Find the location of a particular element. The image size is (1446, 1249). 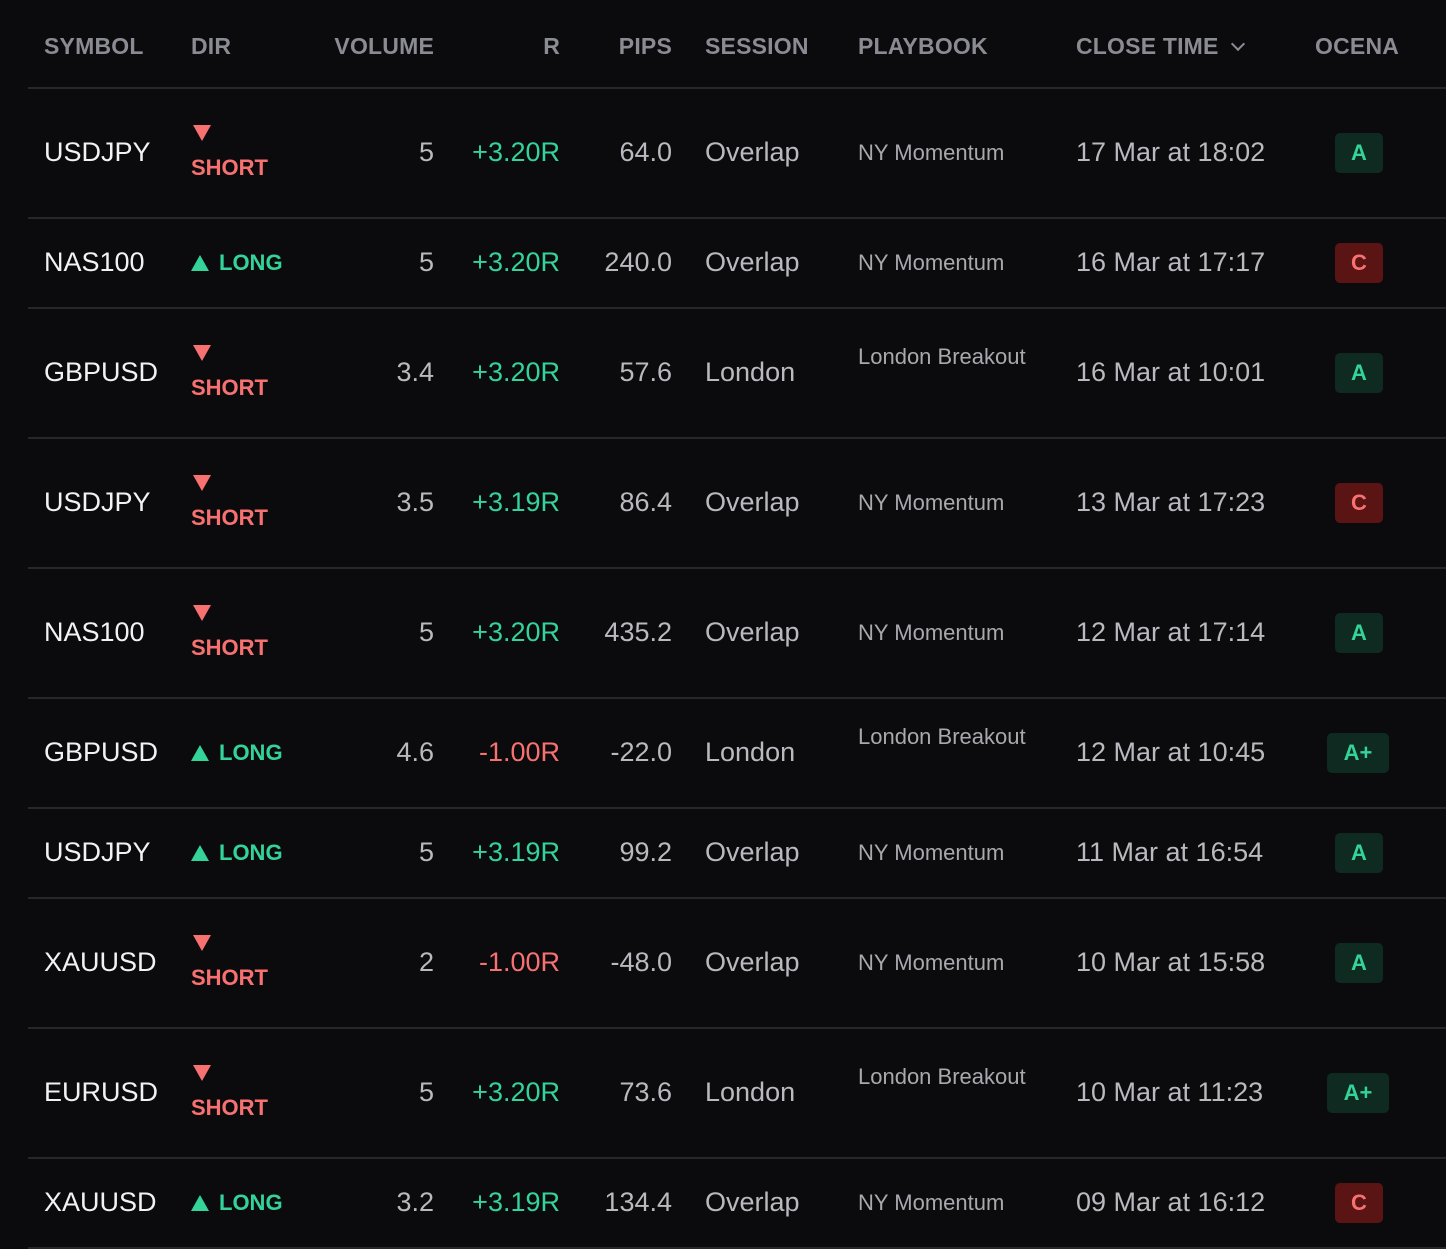

pips: -22.0 is located at coordinates (641, 752).